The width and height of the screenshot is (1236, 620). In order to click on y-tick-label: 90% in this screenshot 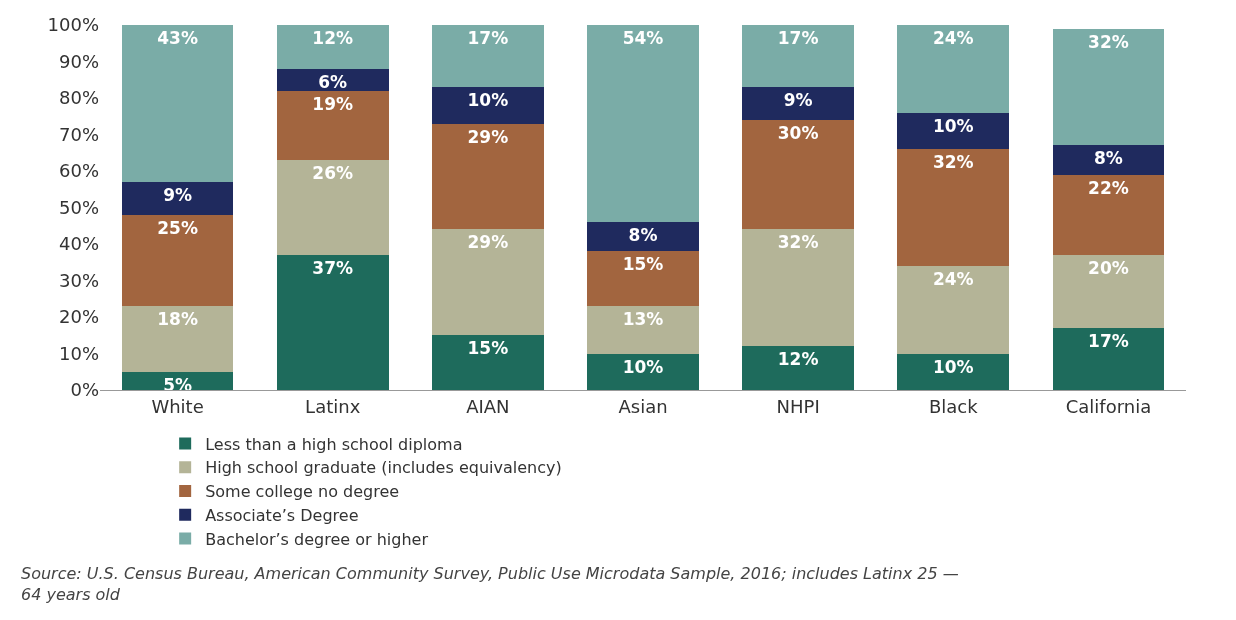, I will do `click(78, 61)`.